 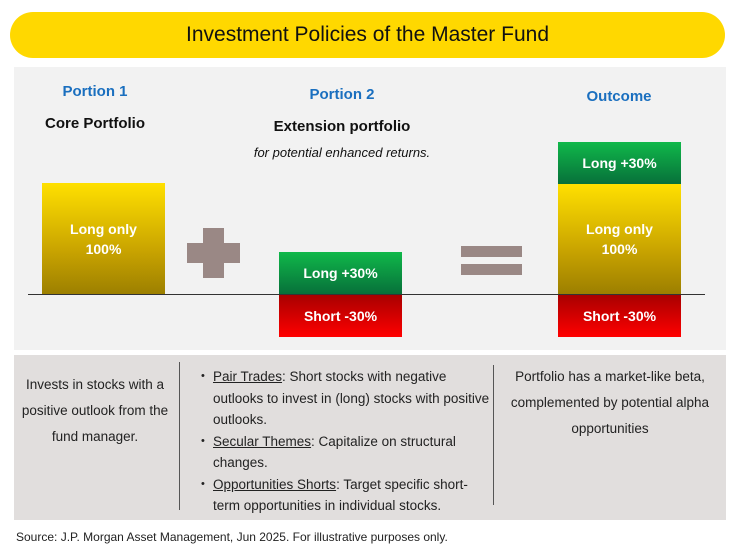 I want to click on outcome-short-bar: Short -30%, so click(x=619, y=316).